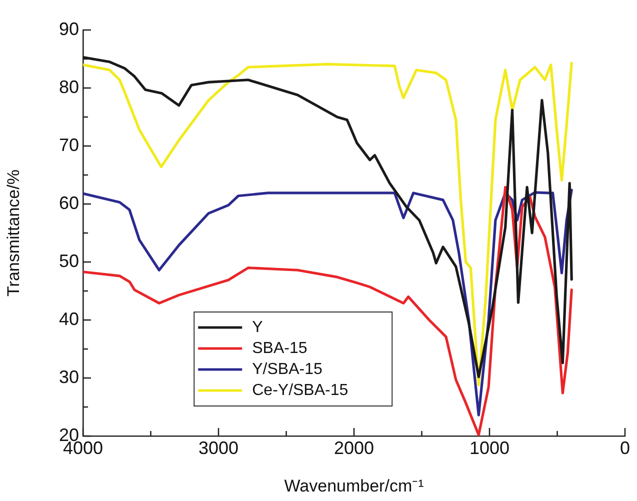 The image size is (637, 501). Describe the element at coordinates (68, 376) in the screenshot. I see `y-tick-label: 30` at that location.